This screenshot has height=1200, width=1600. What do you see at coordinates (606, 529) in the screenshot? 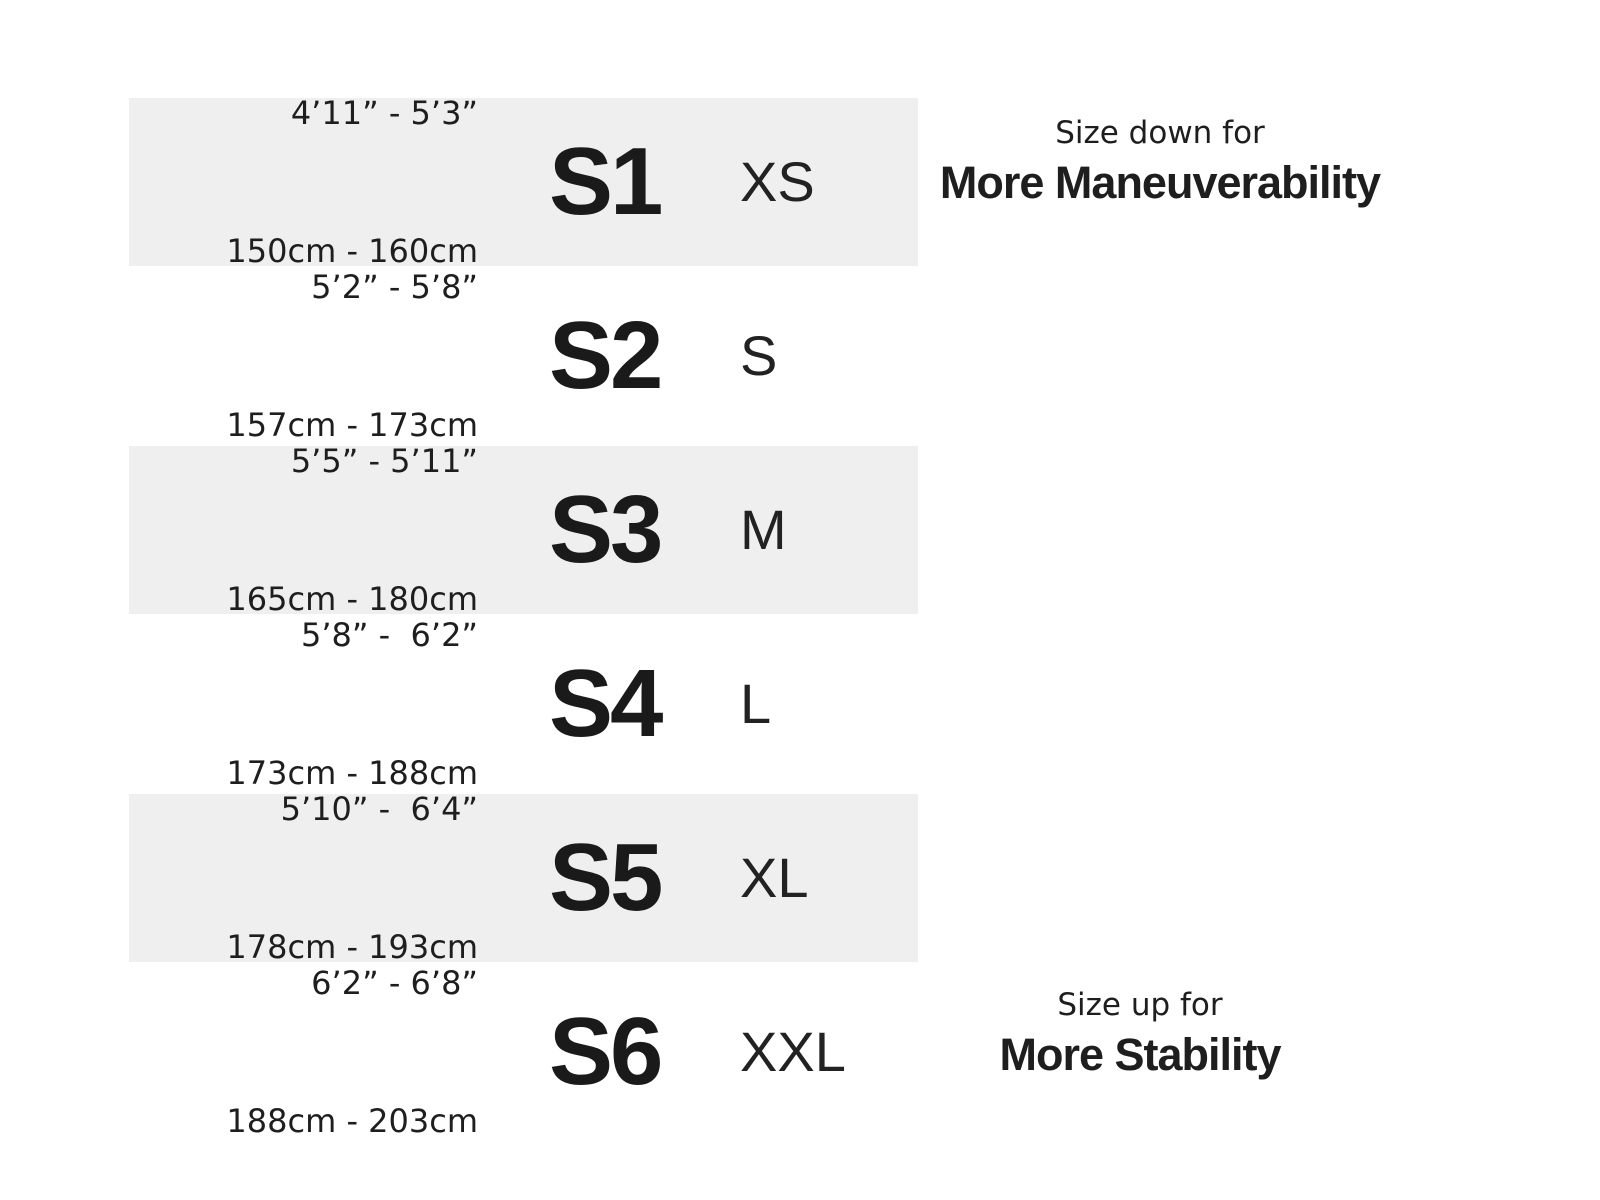
I see `s-size-label: S3` at bounding box center [606, 529].